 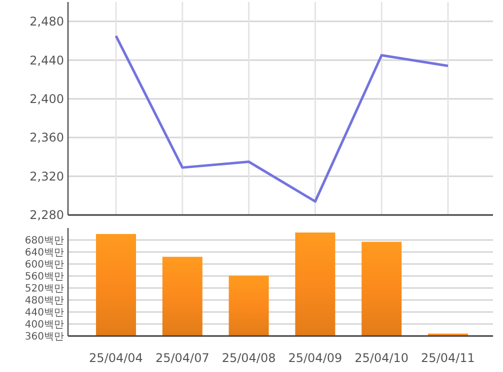 I want to click on x-tick-label: 25/04/11, so click(x=448, y=358).